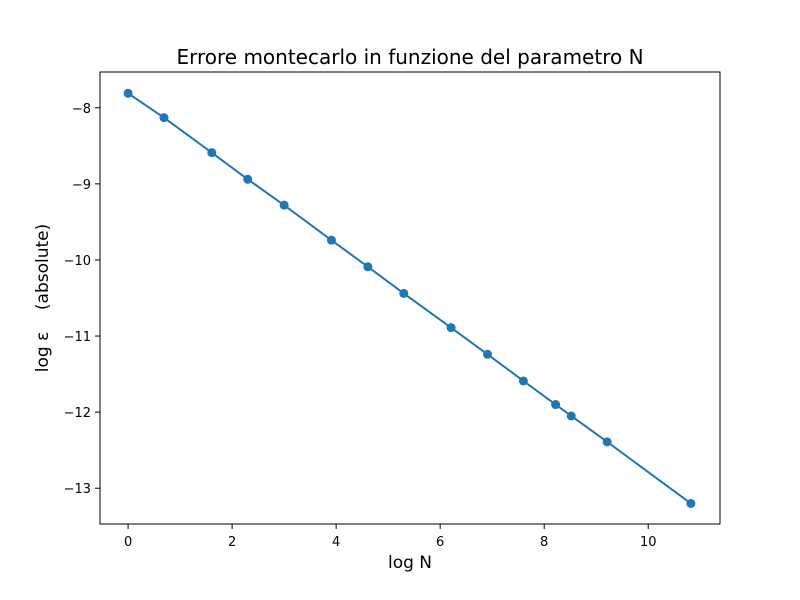 The height and width of the screenshot is (600, 800). What do you see at coordinates (232, 542) in the screenshot?
I see `x-tick-label: 2` at bounding box center [232, 542].